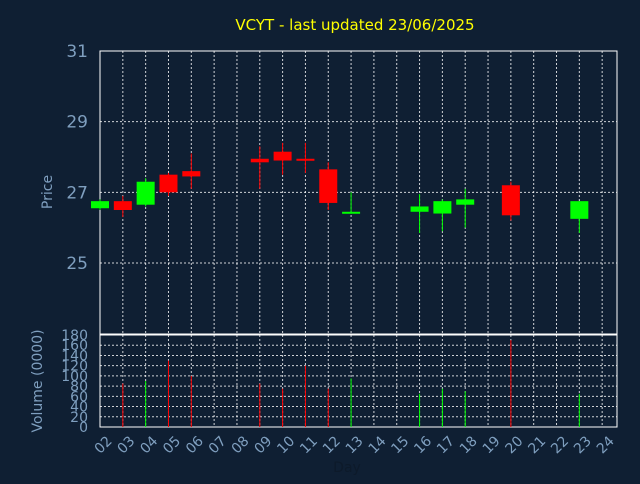 This screenshot has height=484, width=640. What do you see at coordinates (79, 387) in the screenshot?
I see `volume-tick-label: 80` at bounding box center [79, 387].